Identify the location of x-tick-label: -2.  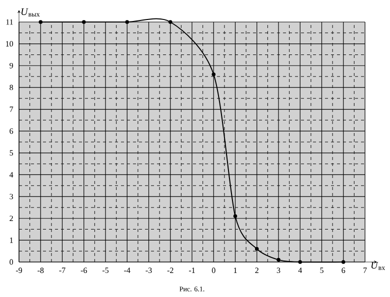
(170, 270).